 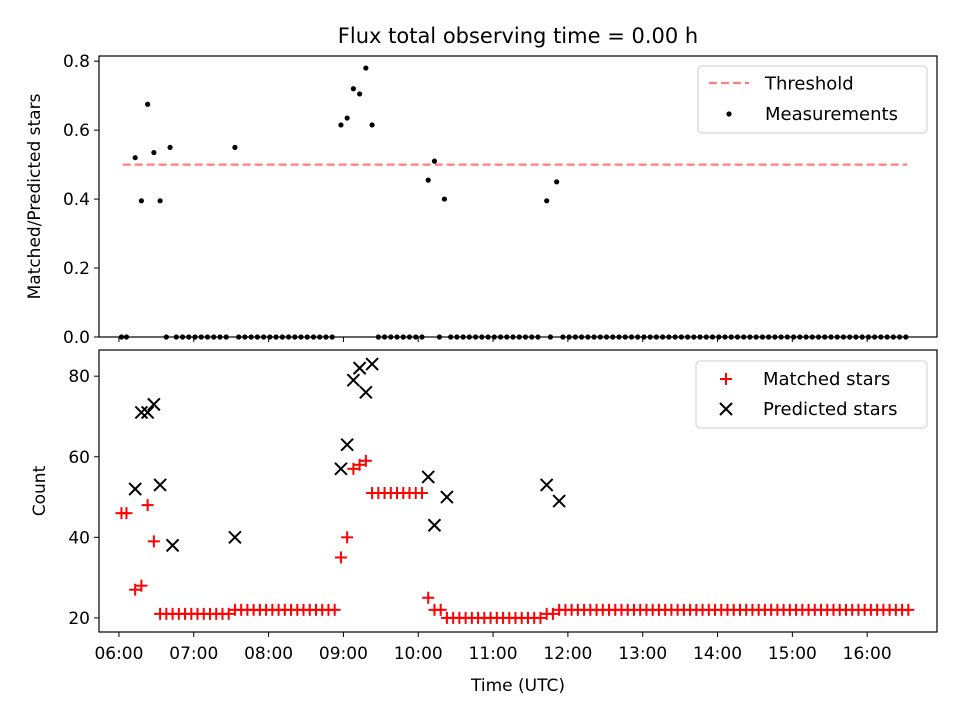 What do you see at coordinates (79, 458) in the screenshot?
I see `bottom-y-tick-label: 60` at bounding box center [79, 458].